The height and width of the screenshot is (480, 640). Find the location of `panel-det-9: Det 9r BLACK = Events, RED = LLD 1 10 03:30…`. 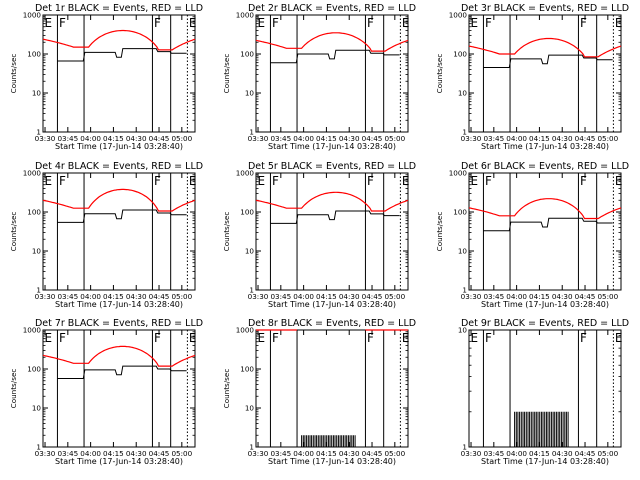

panel-det-9: Det 9r BLACK = Events, RED = LLD 1 10 03:30… is located at coordinates (543, 392).